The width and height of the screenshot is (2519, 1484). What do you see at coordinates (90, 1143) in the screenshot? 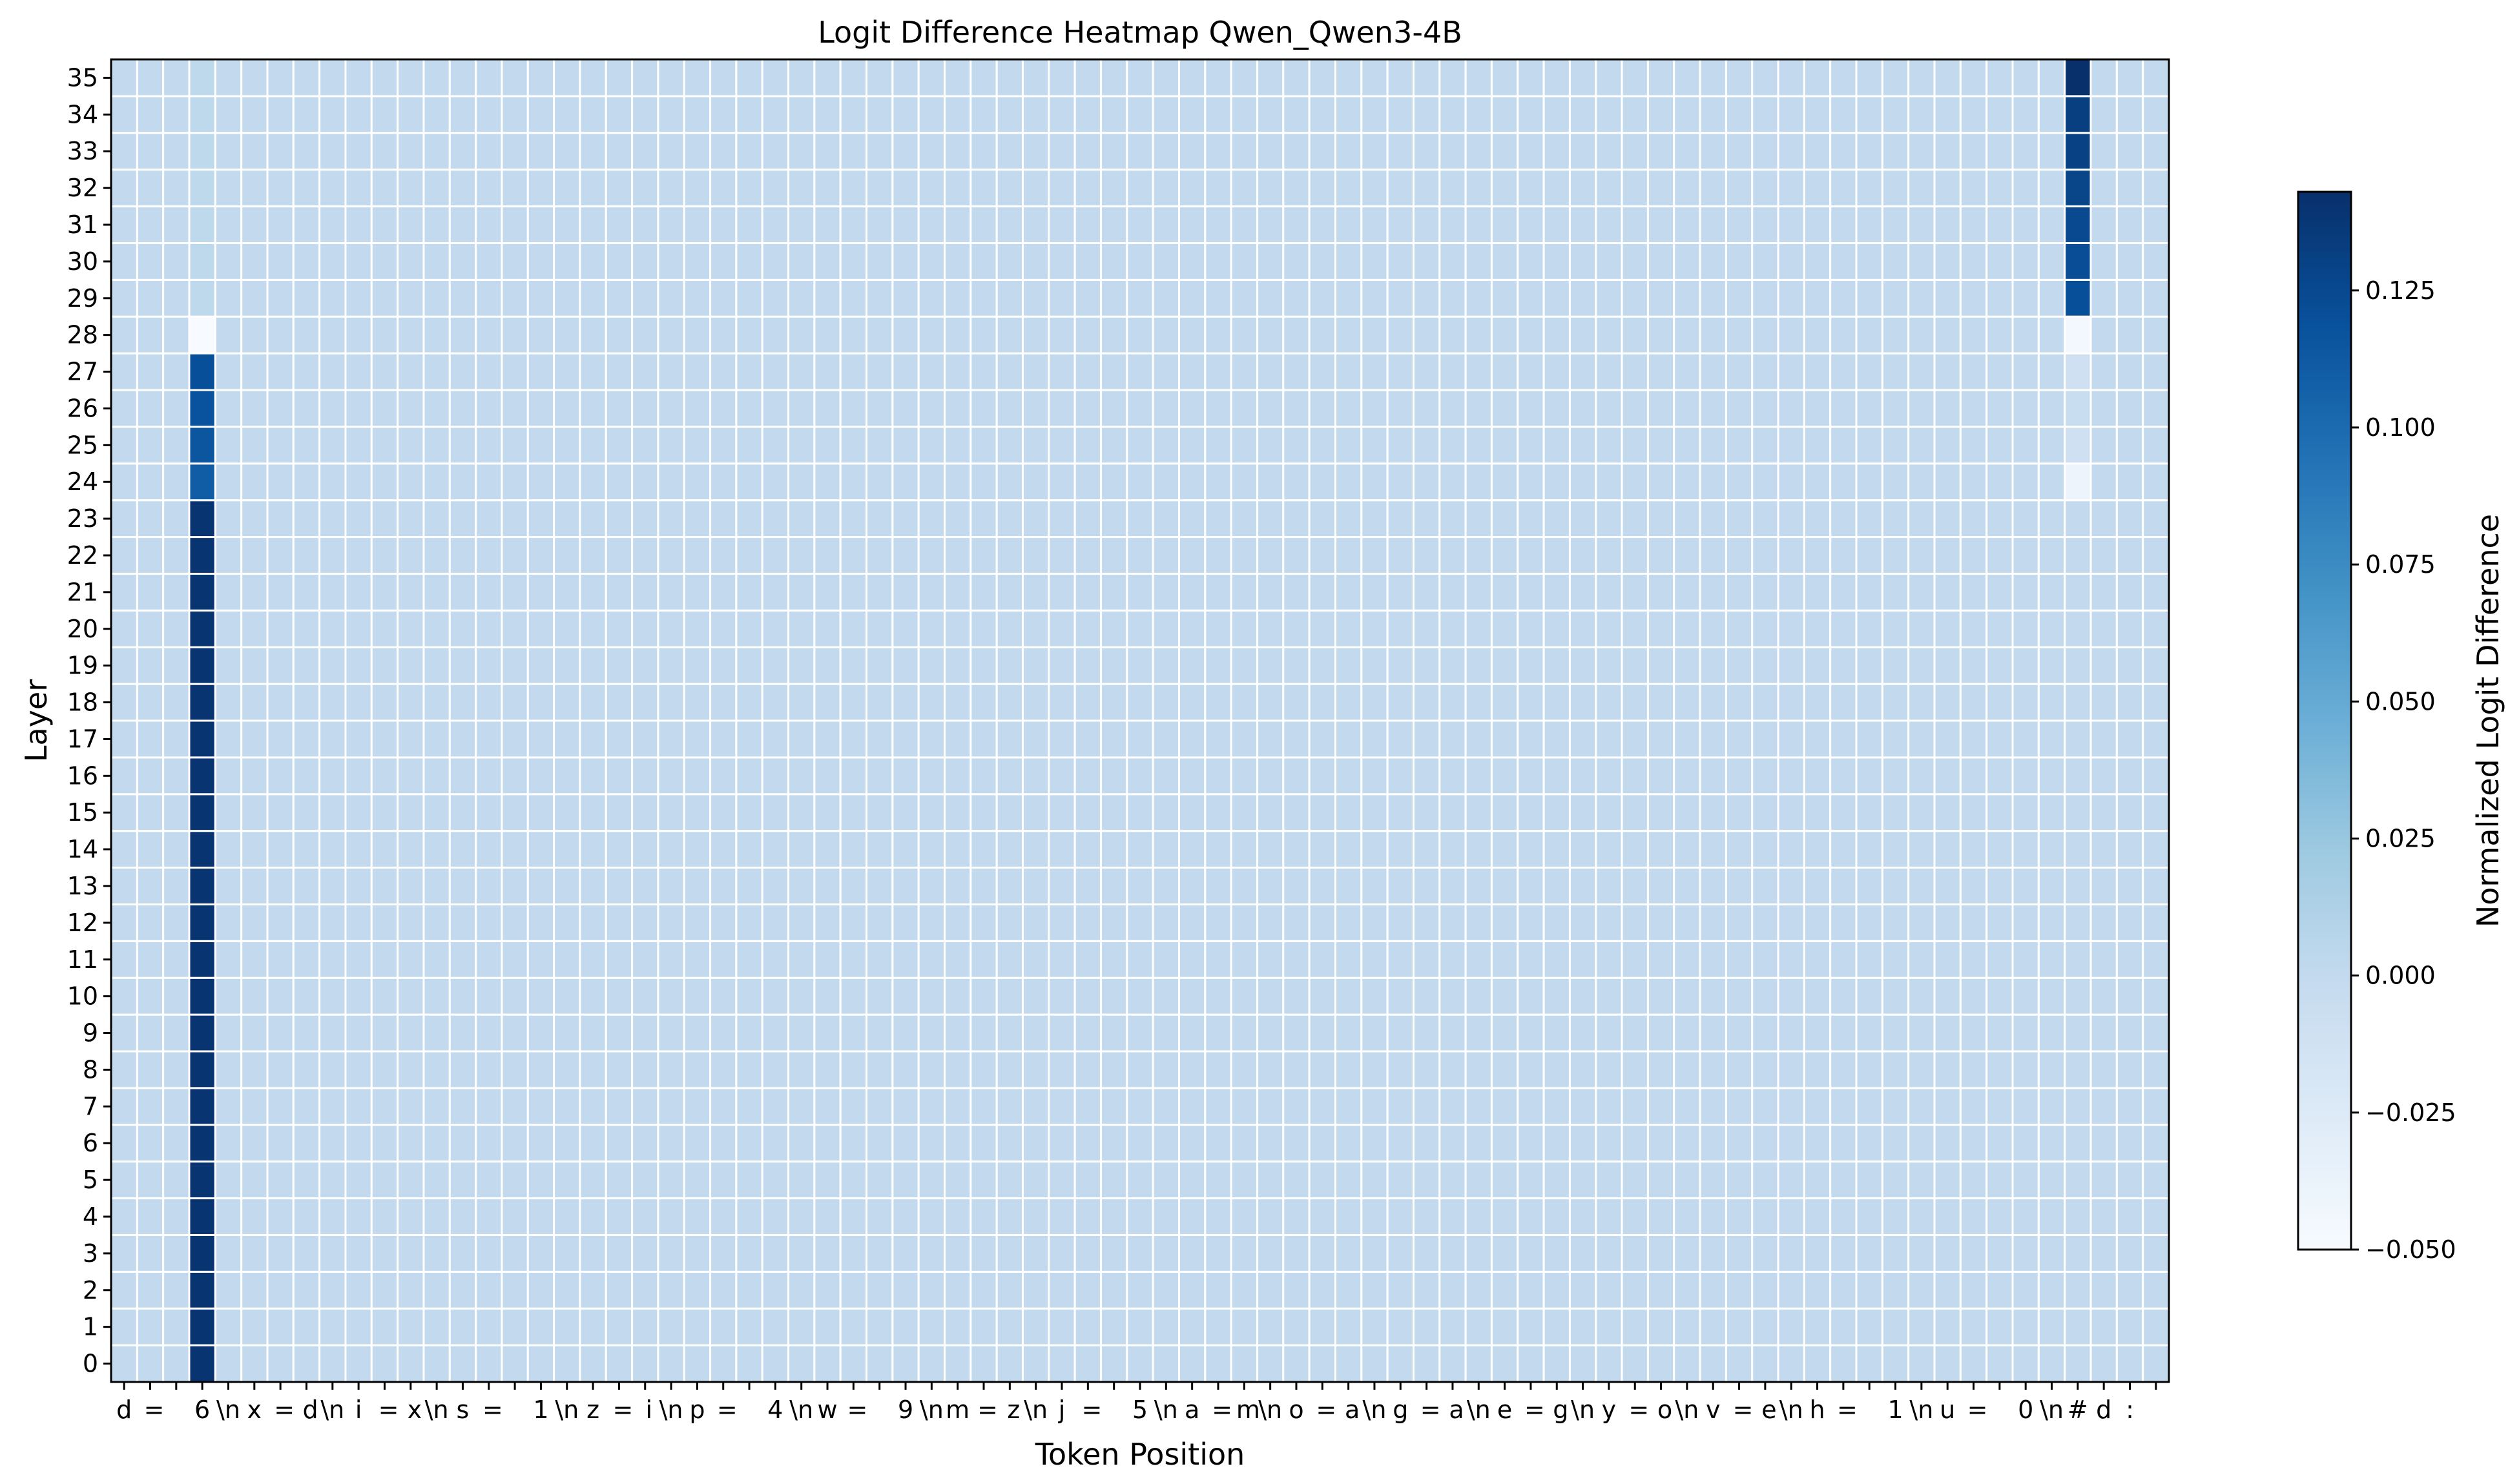
I see `y-tick-label: 6` at bounding box center [90, 1143].